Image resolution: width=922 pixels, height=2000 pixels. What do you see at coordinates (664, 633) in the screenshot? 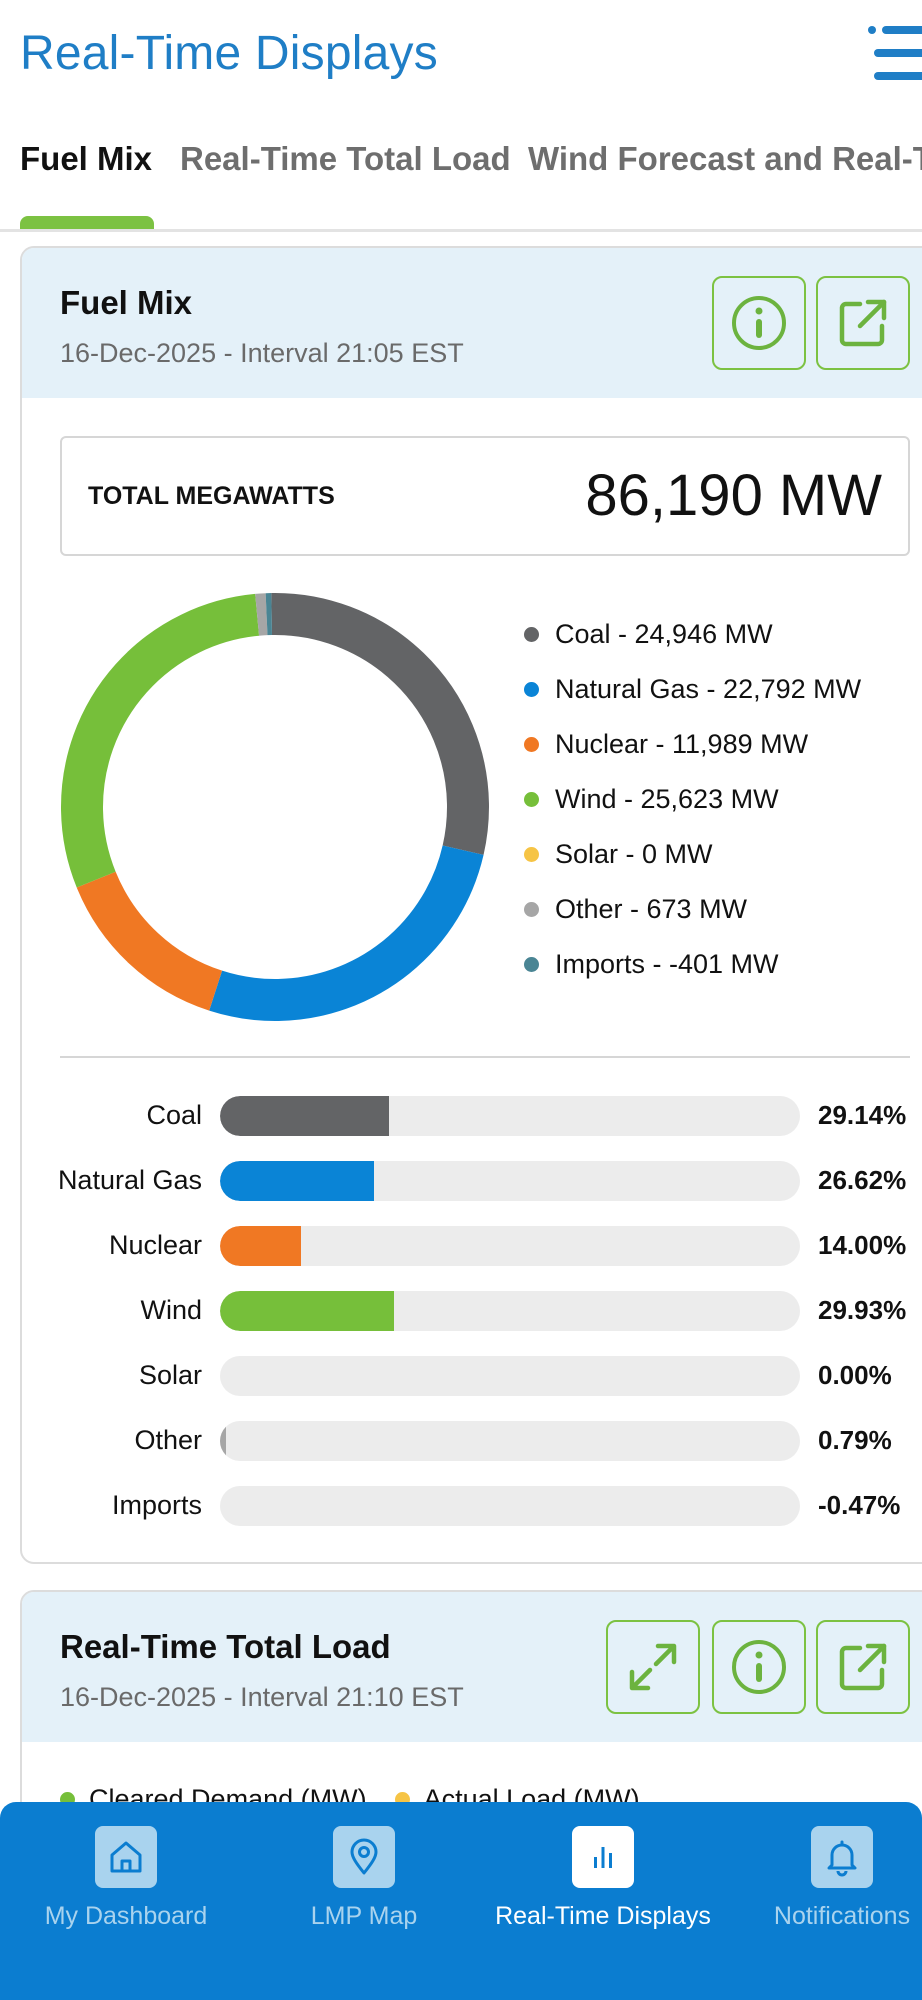
I see `legend-text: Coal - 24,946 MW` at bounding box center [664, 633].